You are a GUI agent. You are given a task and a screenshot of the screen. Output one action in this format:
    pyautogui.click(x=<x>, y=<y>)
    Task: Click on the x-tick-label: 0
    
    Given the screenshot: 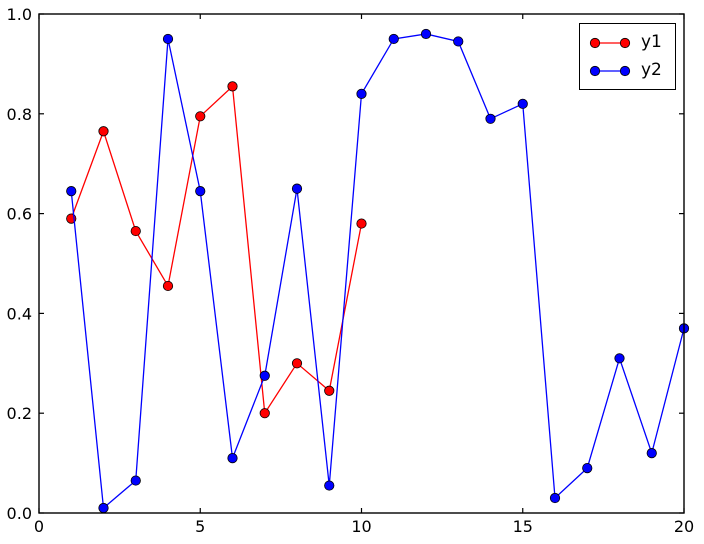 What is the action you would take?
    pyautogui.click(x=39, y=526)
    